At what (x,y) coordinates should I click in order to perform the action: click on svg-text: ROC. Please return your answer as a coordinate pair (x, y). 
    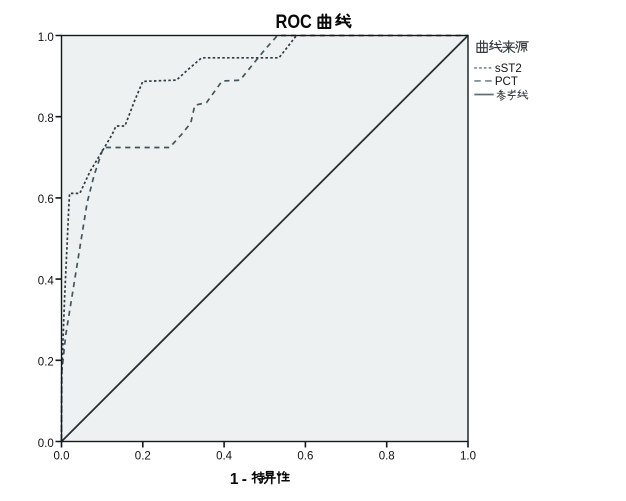
    Looking at the image, I should click on (294, 21).